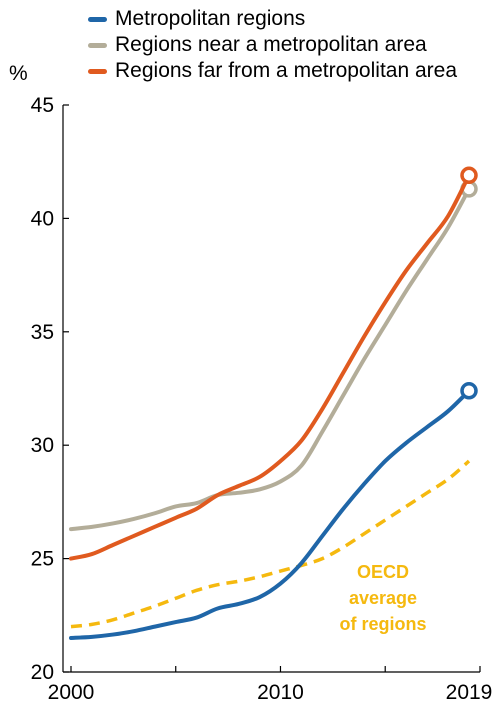 Image resolution: width=492 pixels, height=709 pixels. What do you see at coordinates (71, 692) in the screenshot?
I see `x-tick-label: 2000` at bounding box center [71, 692].